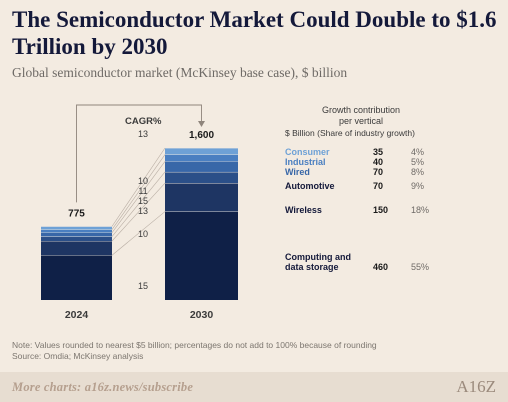 This screenshot has width=508, height=402. I want to click on contribution-header-1: Growth contribution, so click(361, 110).